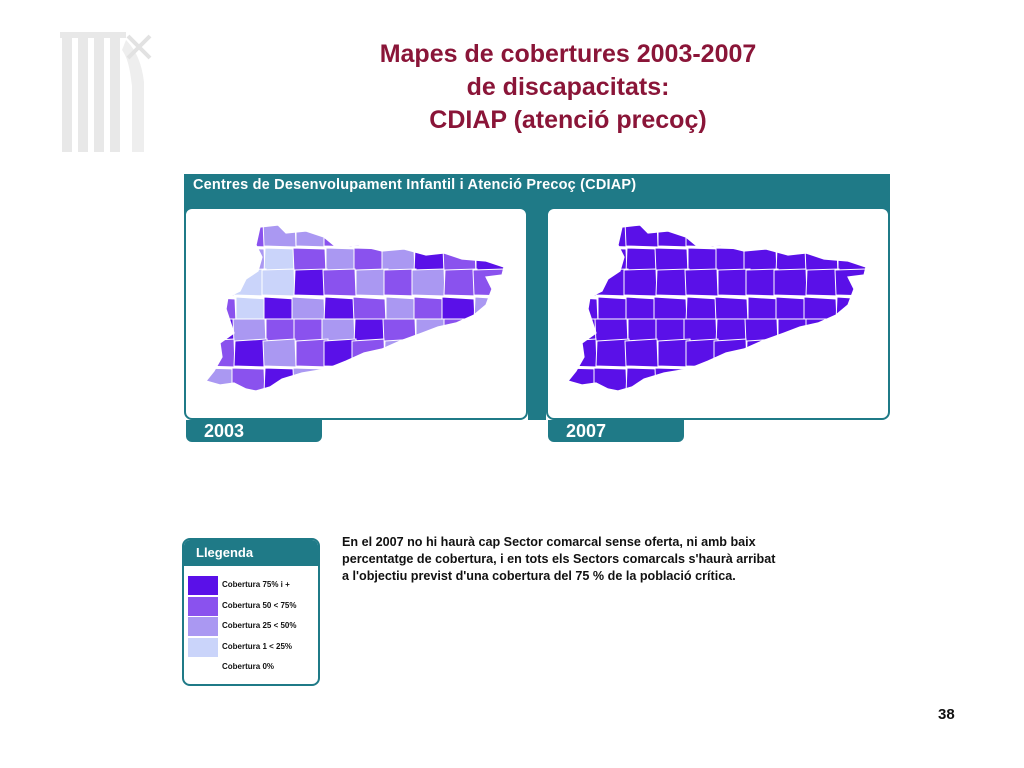 The height and width of the screenshot is (768, 1024). Describe the element at coordinates (259, 605) in the screenshot. I see `legend-label: Cobertura 50 < 75%` at that location.